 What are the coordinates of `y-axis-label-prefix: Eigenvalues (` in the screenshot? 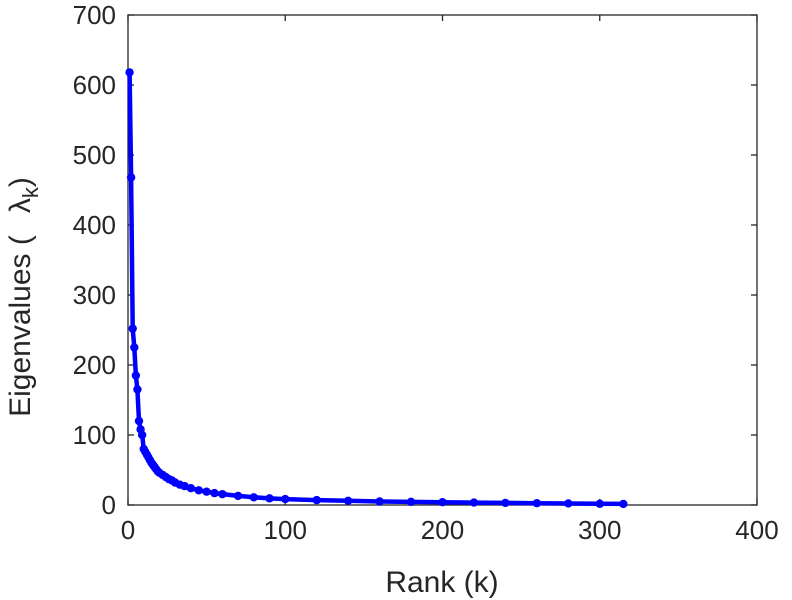 It's located at (20, 326).